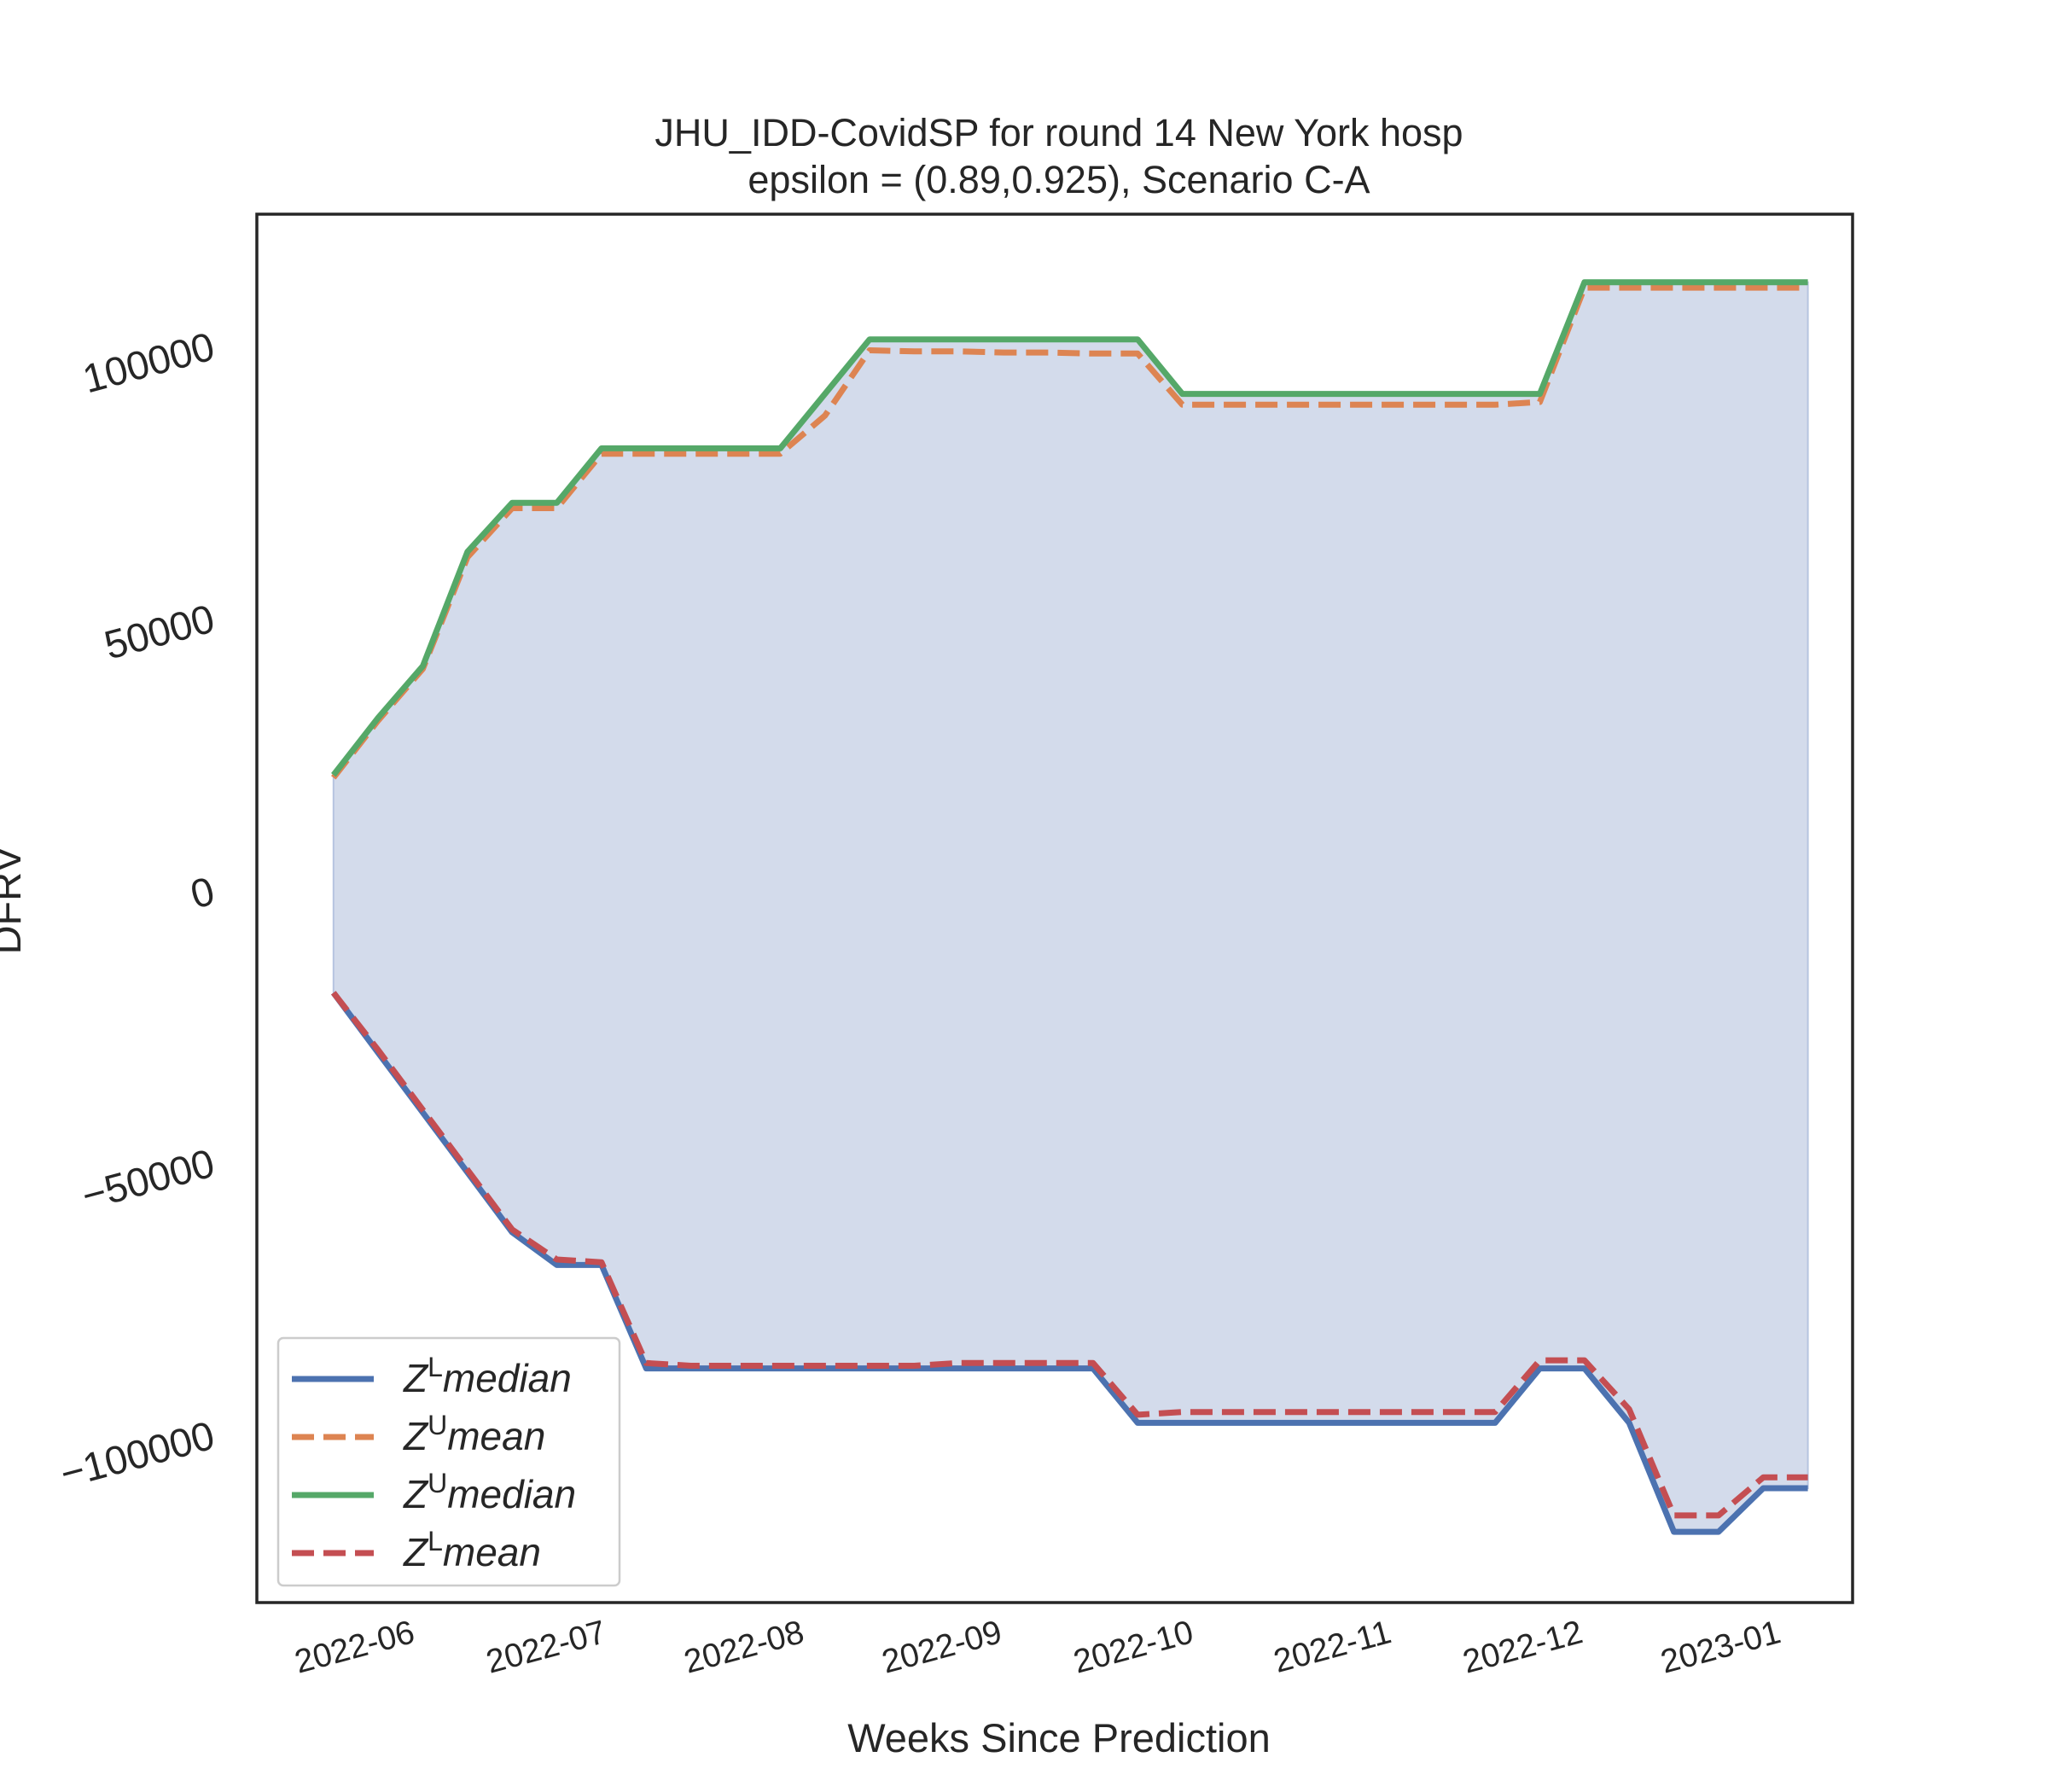  Describe the element at coordinates (137, 910) in the screenshot. I see `y-tick-labels: 100000 50000 0 −50000 −100000` at that location.